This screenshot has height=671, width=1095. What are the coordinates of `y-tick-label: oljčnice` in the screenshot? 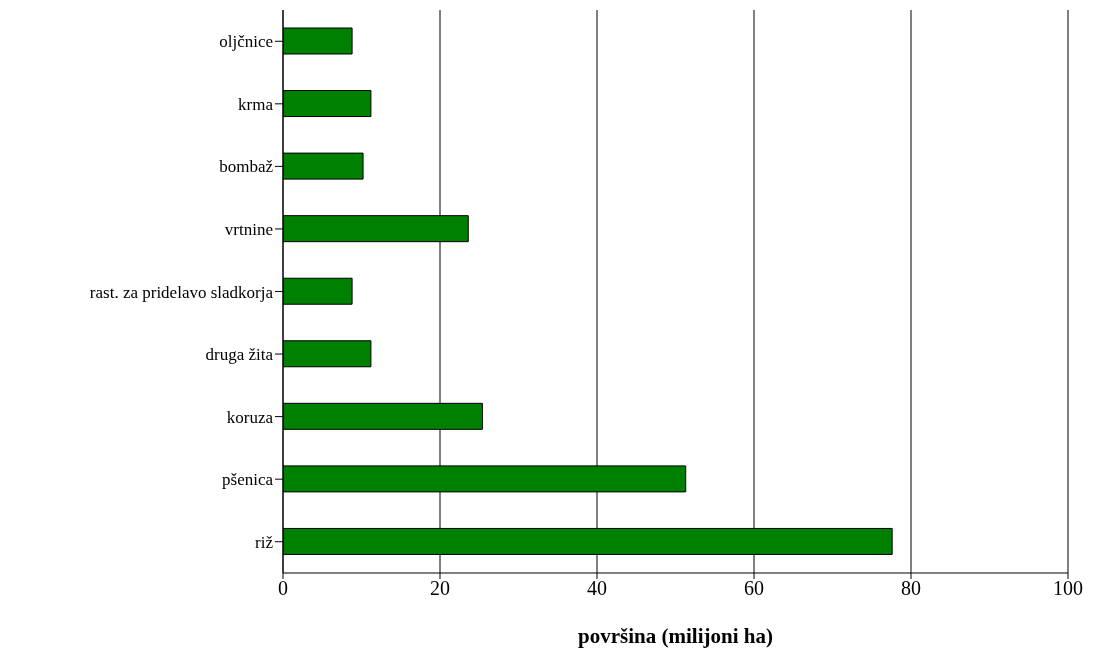 It's located at (246, 42).